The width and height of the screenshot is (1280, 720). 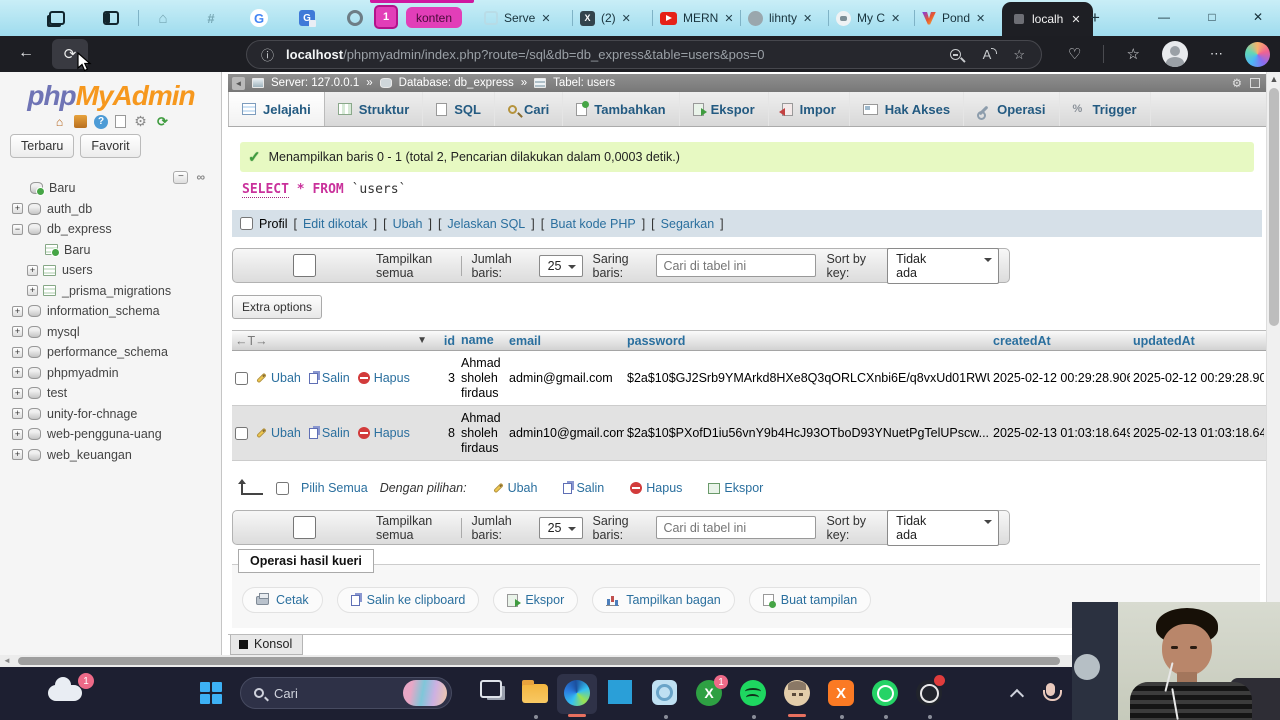 I want to click on tab-youtube: MERN ✕, so click(x=697, y=18).